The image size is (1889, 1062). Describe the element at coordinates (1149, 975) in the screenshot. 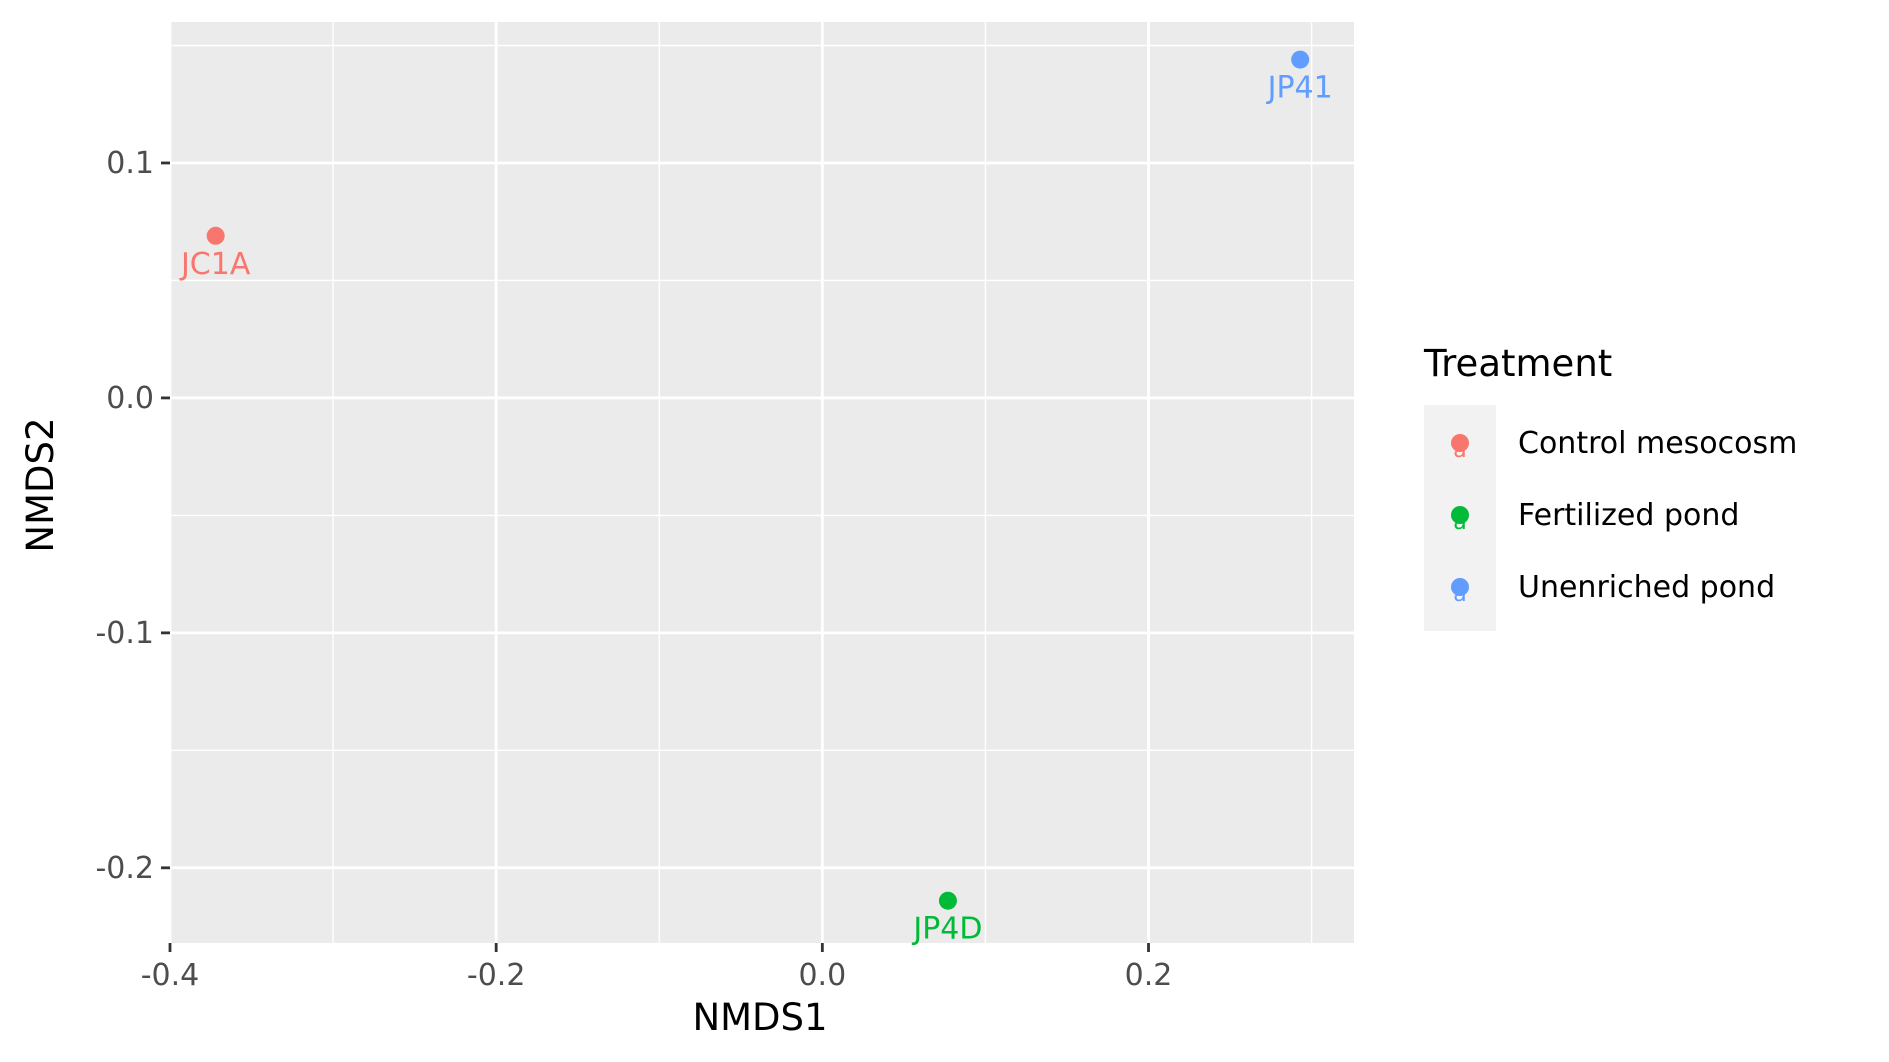

I see `x-tick-label: 0.2` at that location.